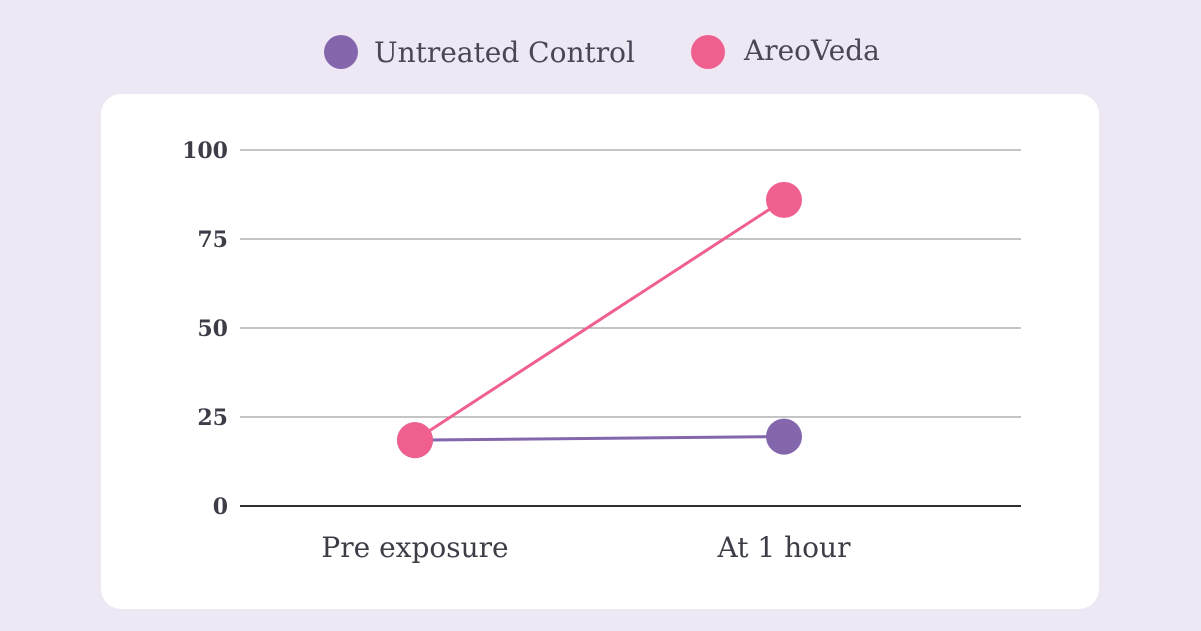 The width and height of the screenshot is (1201, 631). Describe the element at coordinates (504, 52) in the screenshot. I see `legend-label-untreated-control: Untreated Control` at that location.